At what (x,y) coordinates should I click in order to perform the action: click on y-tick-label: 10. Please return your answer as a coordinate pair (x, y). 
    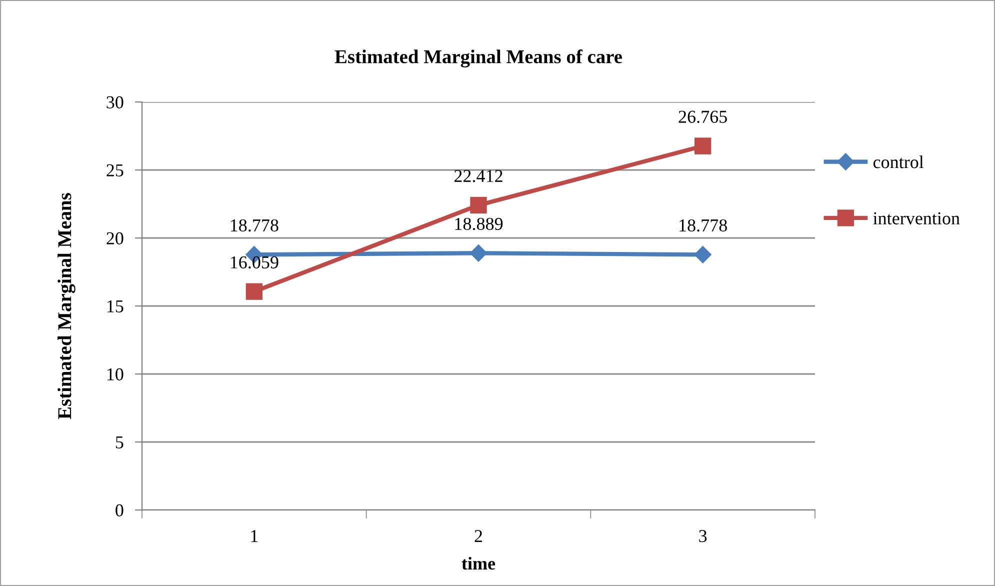
    Looking at the image, I should click on (115, 374).